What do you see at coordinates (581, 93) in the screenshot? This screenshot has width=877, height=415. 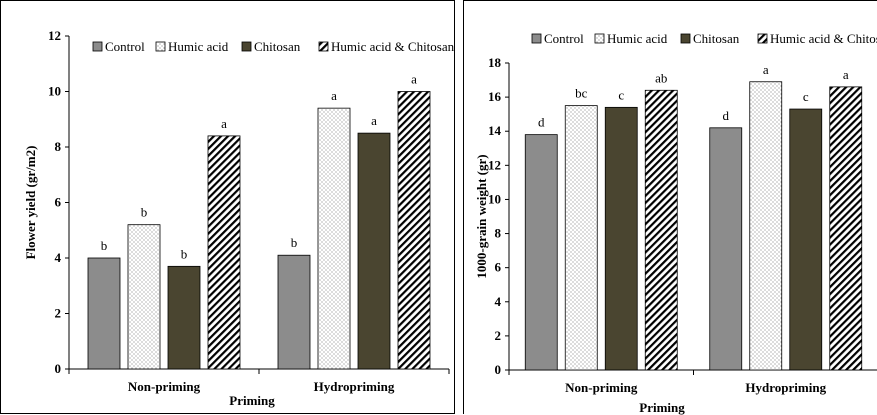 I see `significance-letter-1-0: bc` at bounding box center [581, 93].